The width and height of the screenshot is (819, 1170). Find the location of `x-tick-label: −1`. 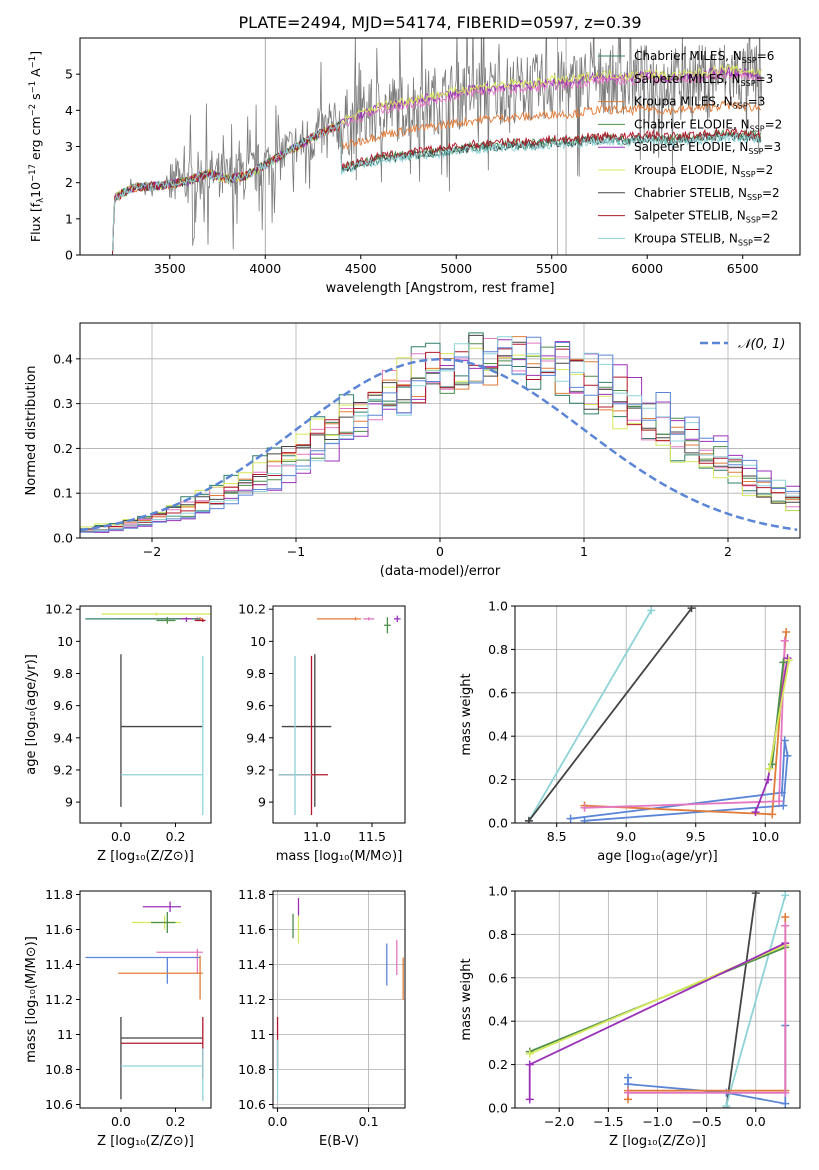

x-tick-label: −1 is located at coordinates (296, 551).